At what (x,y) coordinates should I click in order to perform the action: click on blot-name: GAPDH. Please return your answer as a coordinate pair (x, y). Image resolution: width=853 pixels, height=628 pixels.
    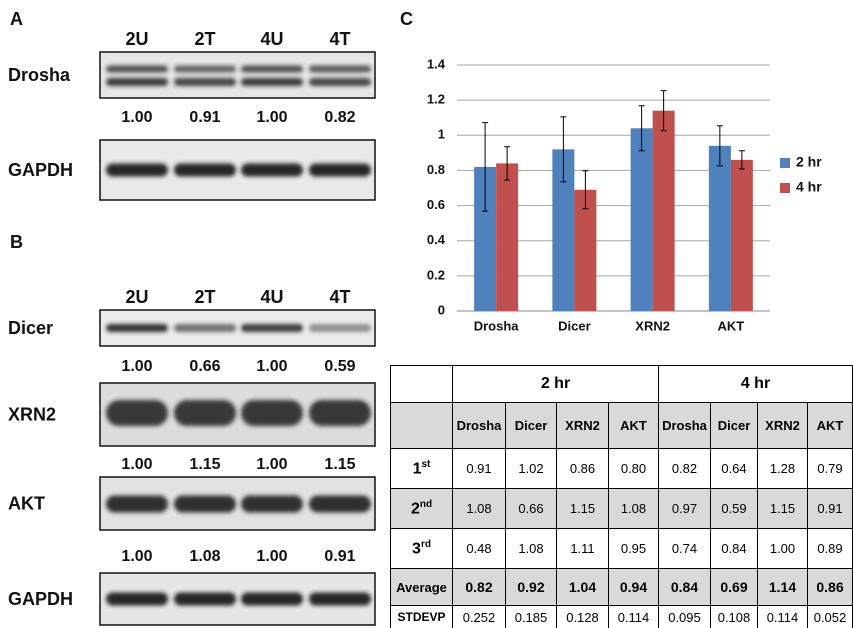
    Looking at the image, I should click on (40, 599).